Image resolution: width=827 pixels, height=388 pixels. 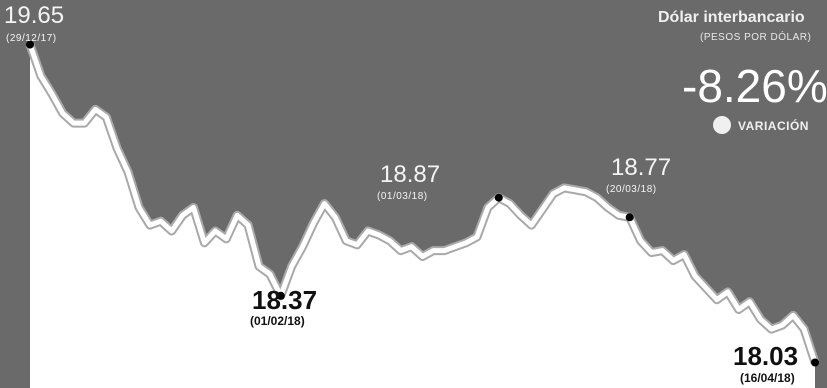 I want to click on annotation-start-value: 19.65, so click(x=34, y=15).